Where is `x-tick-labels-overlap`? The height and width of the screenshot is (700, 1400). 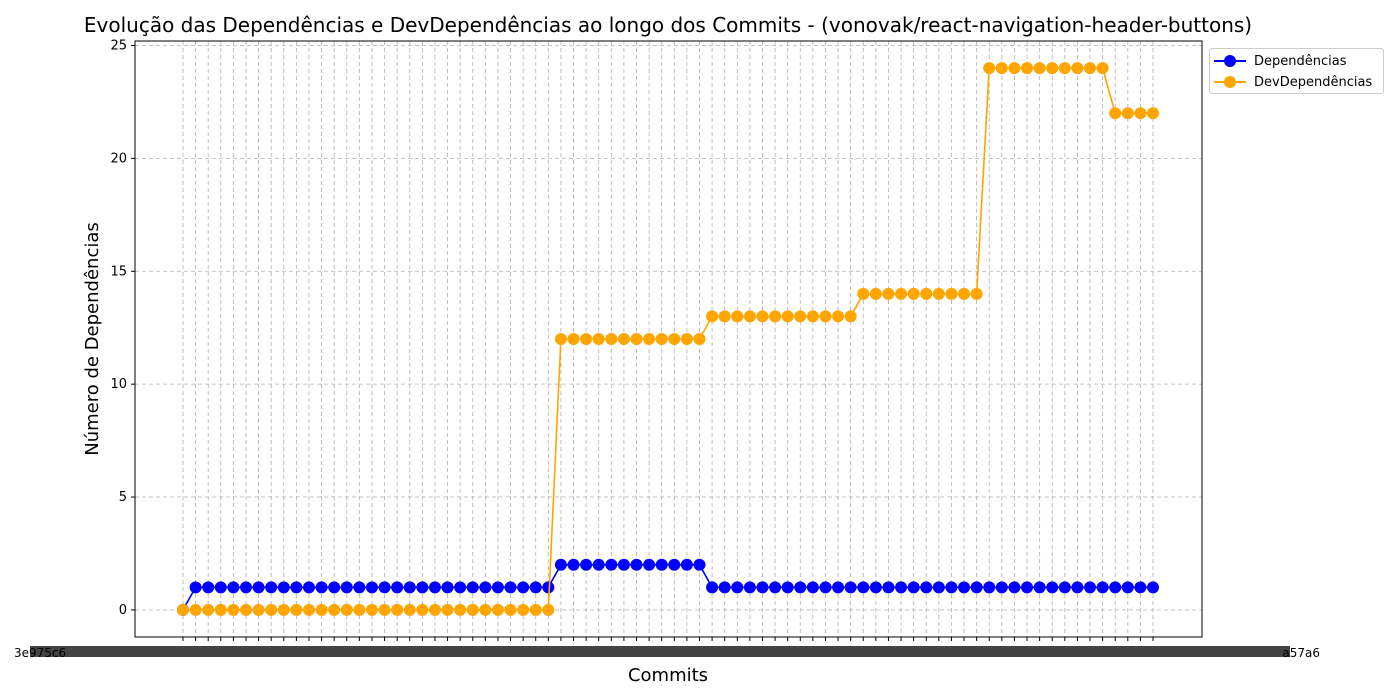
x-tick-labels-overlap is located at coordinates (660, 651).